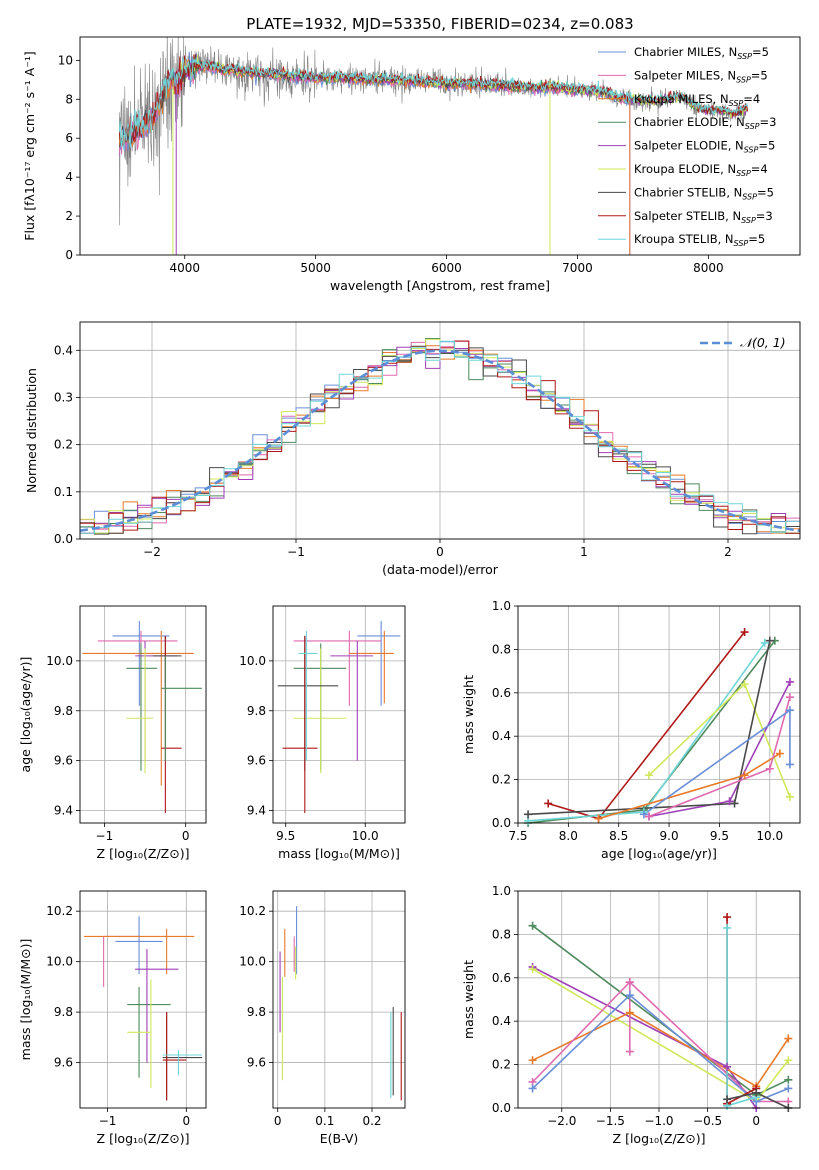 The width and height of the screenshot is (819, 1170). Describe the element at coordinates (339, 853) in the screenshot. I see `x-axis-label: mass [log₁₀(M/M⊙)]` at that location.